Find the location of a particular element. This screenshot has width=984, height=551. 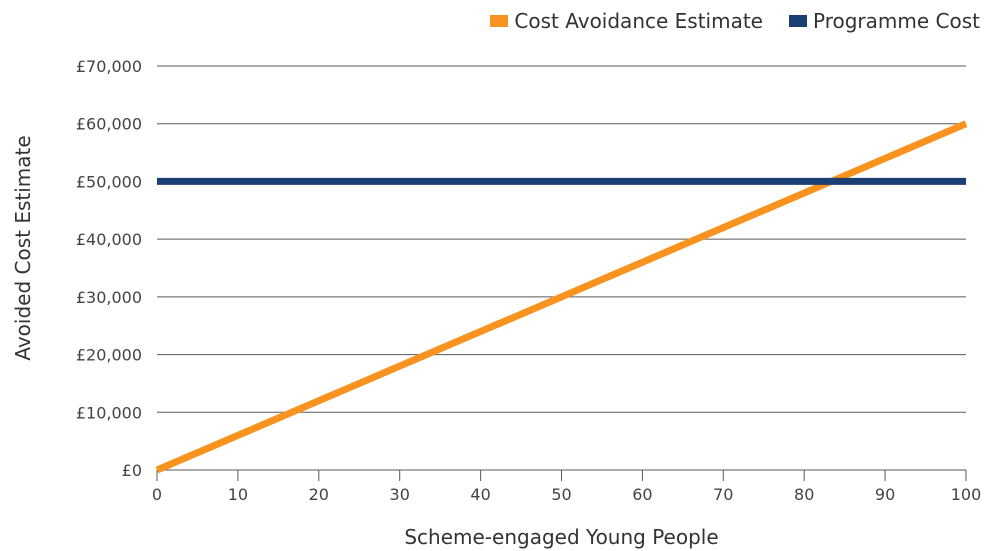

y-tick-label-1: £10,000 is located at coordinates (109, 412).